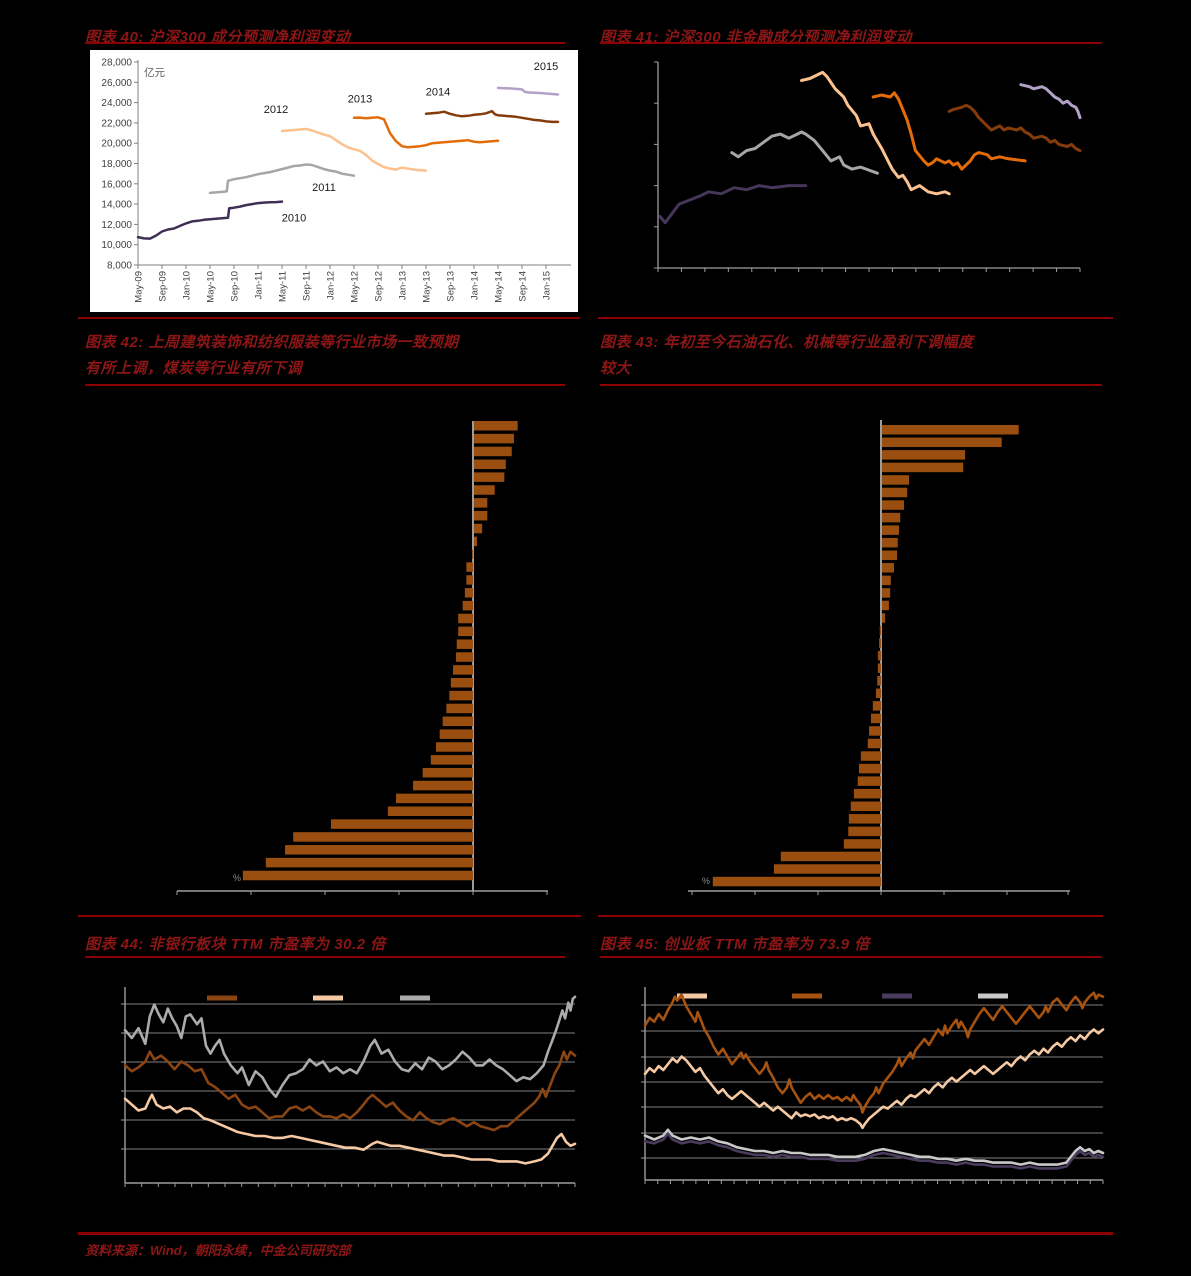  Describe the element at coordinates (379, 286) in the screenshot. I see `svg-text: Sep-12` at that location.